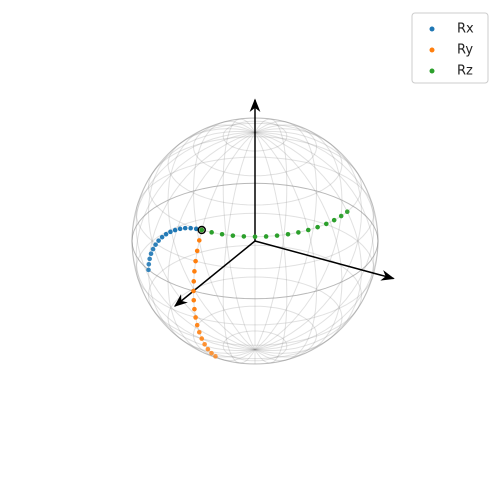 This screenshot has height=497, width=497. I want to click on legend-box, so click(450, 48).